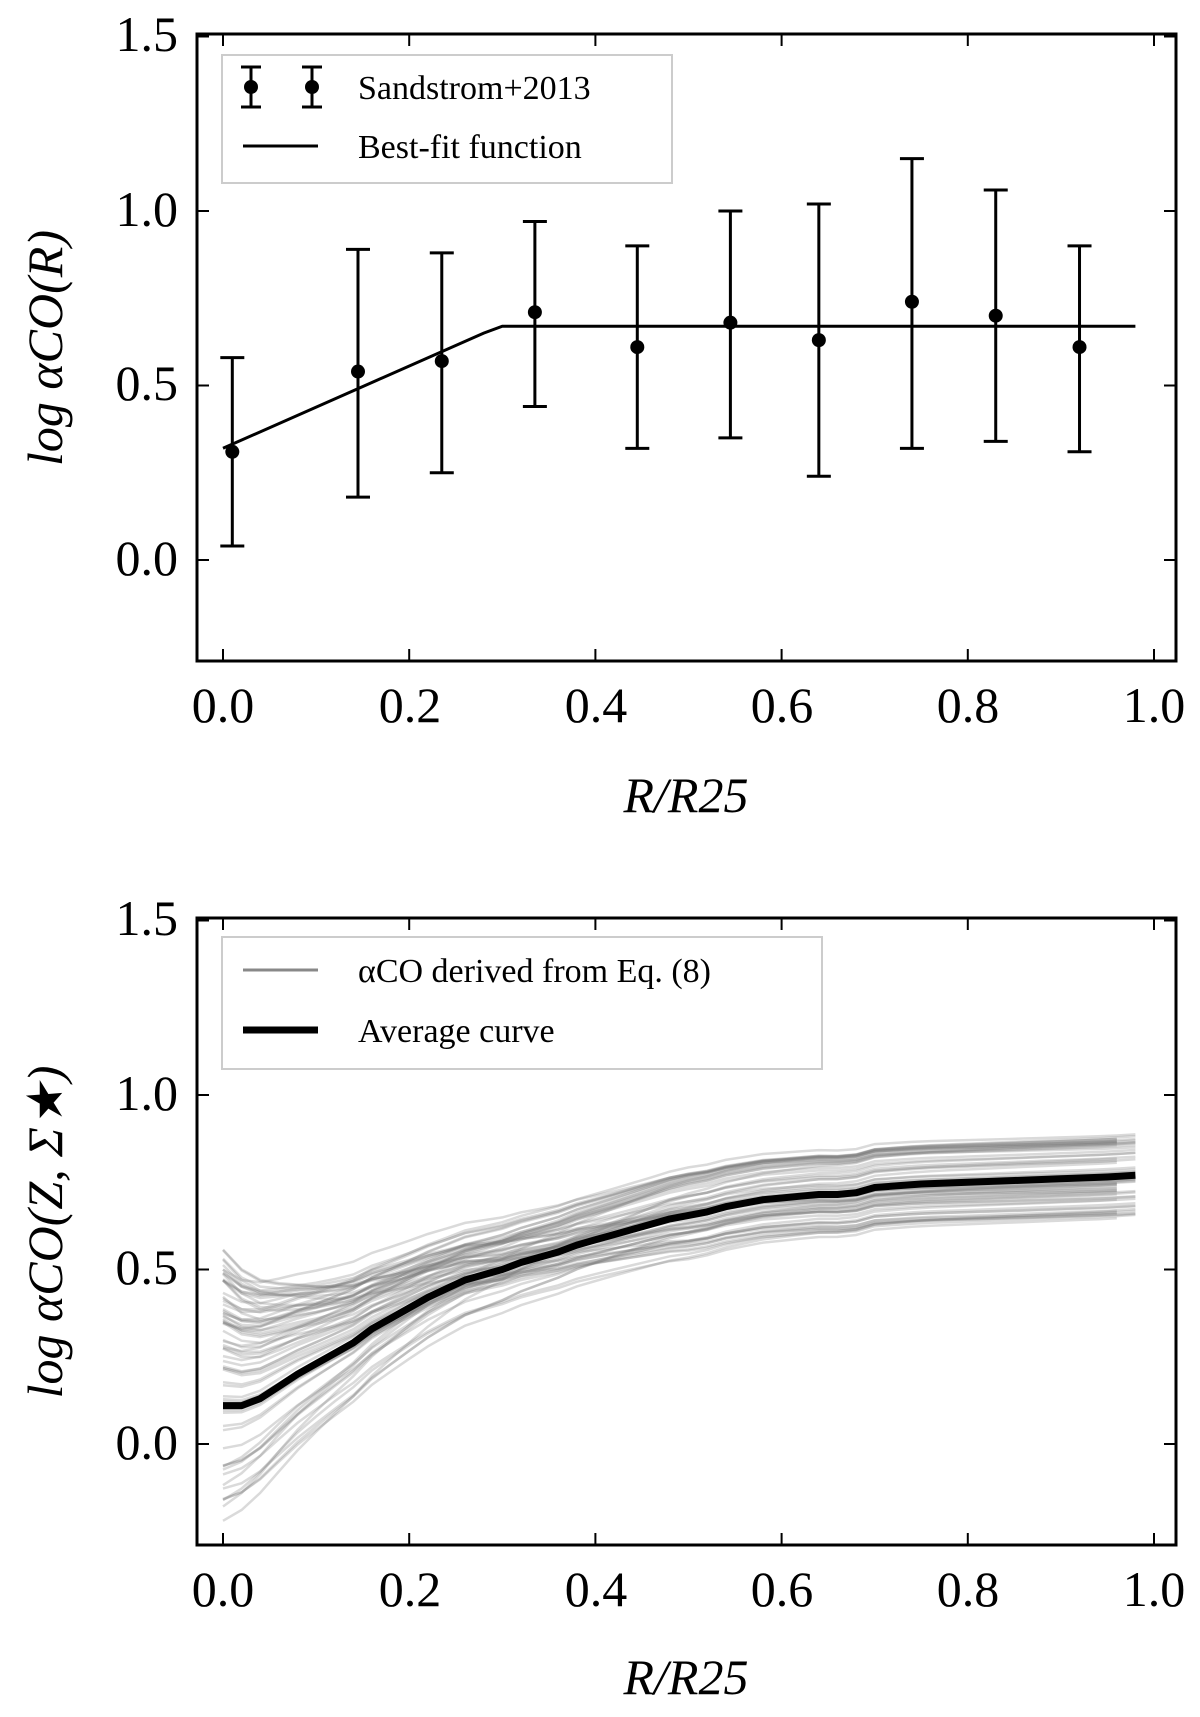  I want to click on top-legend-box, so click(447, 119).